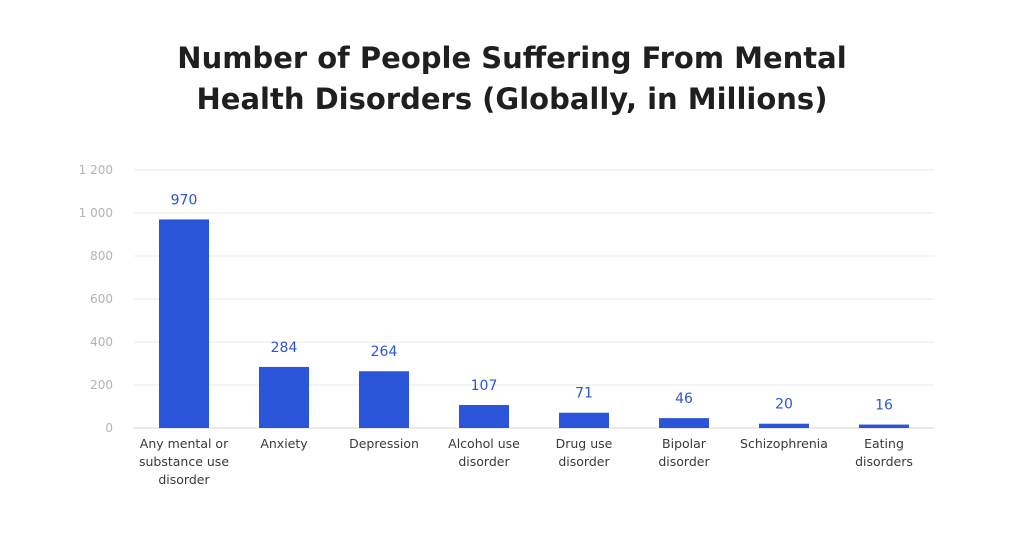 Image resolution: width=1024 pixels, height=548 pixels. I want to click on y-tick-label-0: 0, so click(109, 428).